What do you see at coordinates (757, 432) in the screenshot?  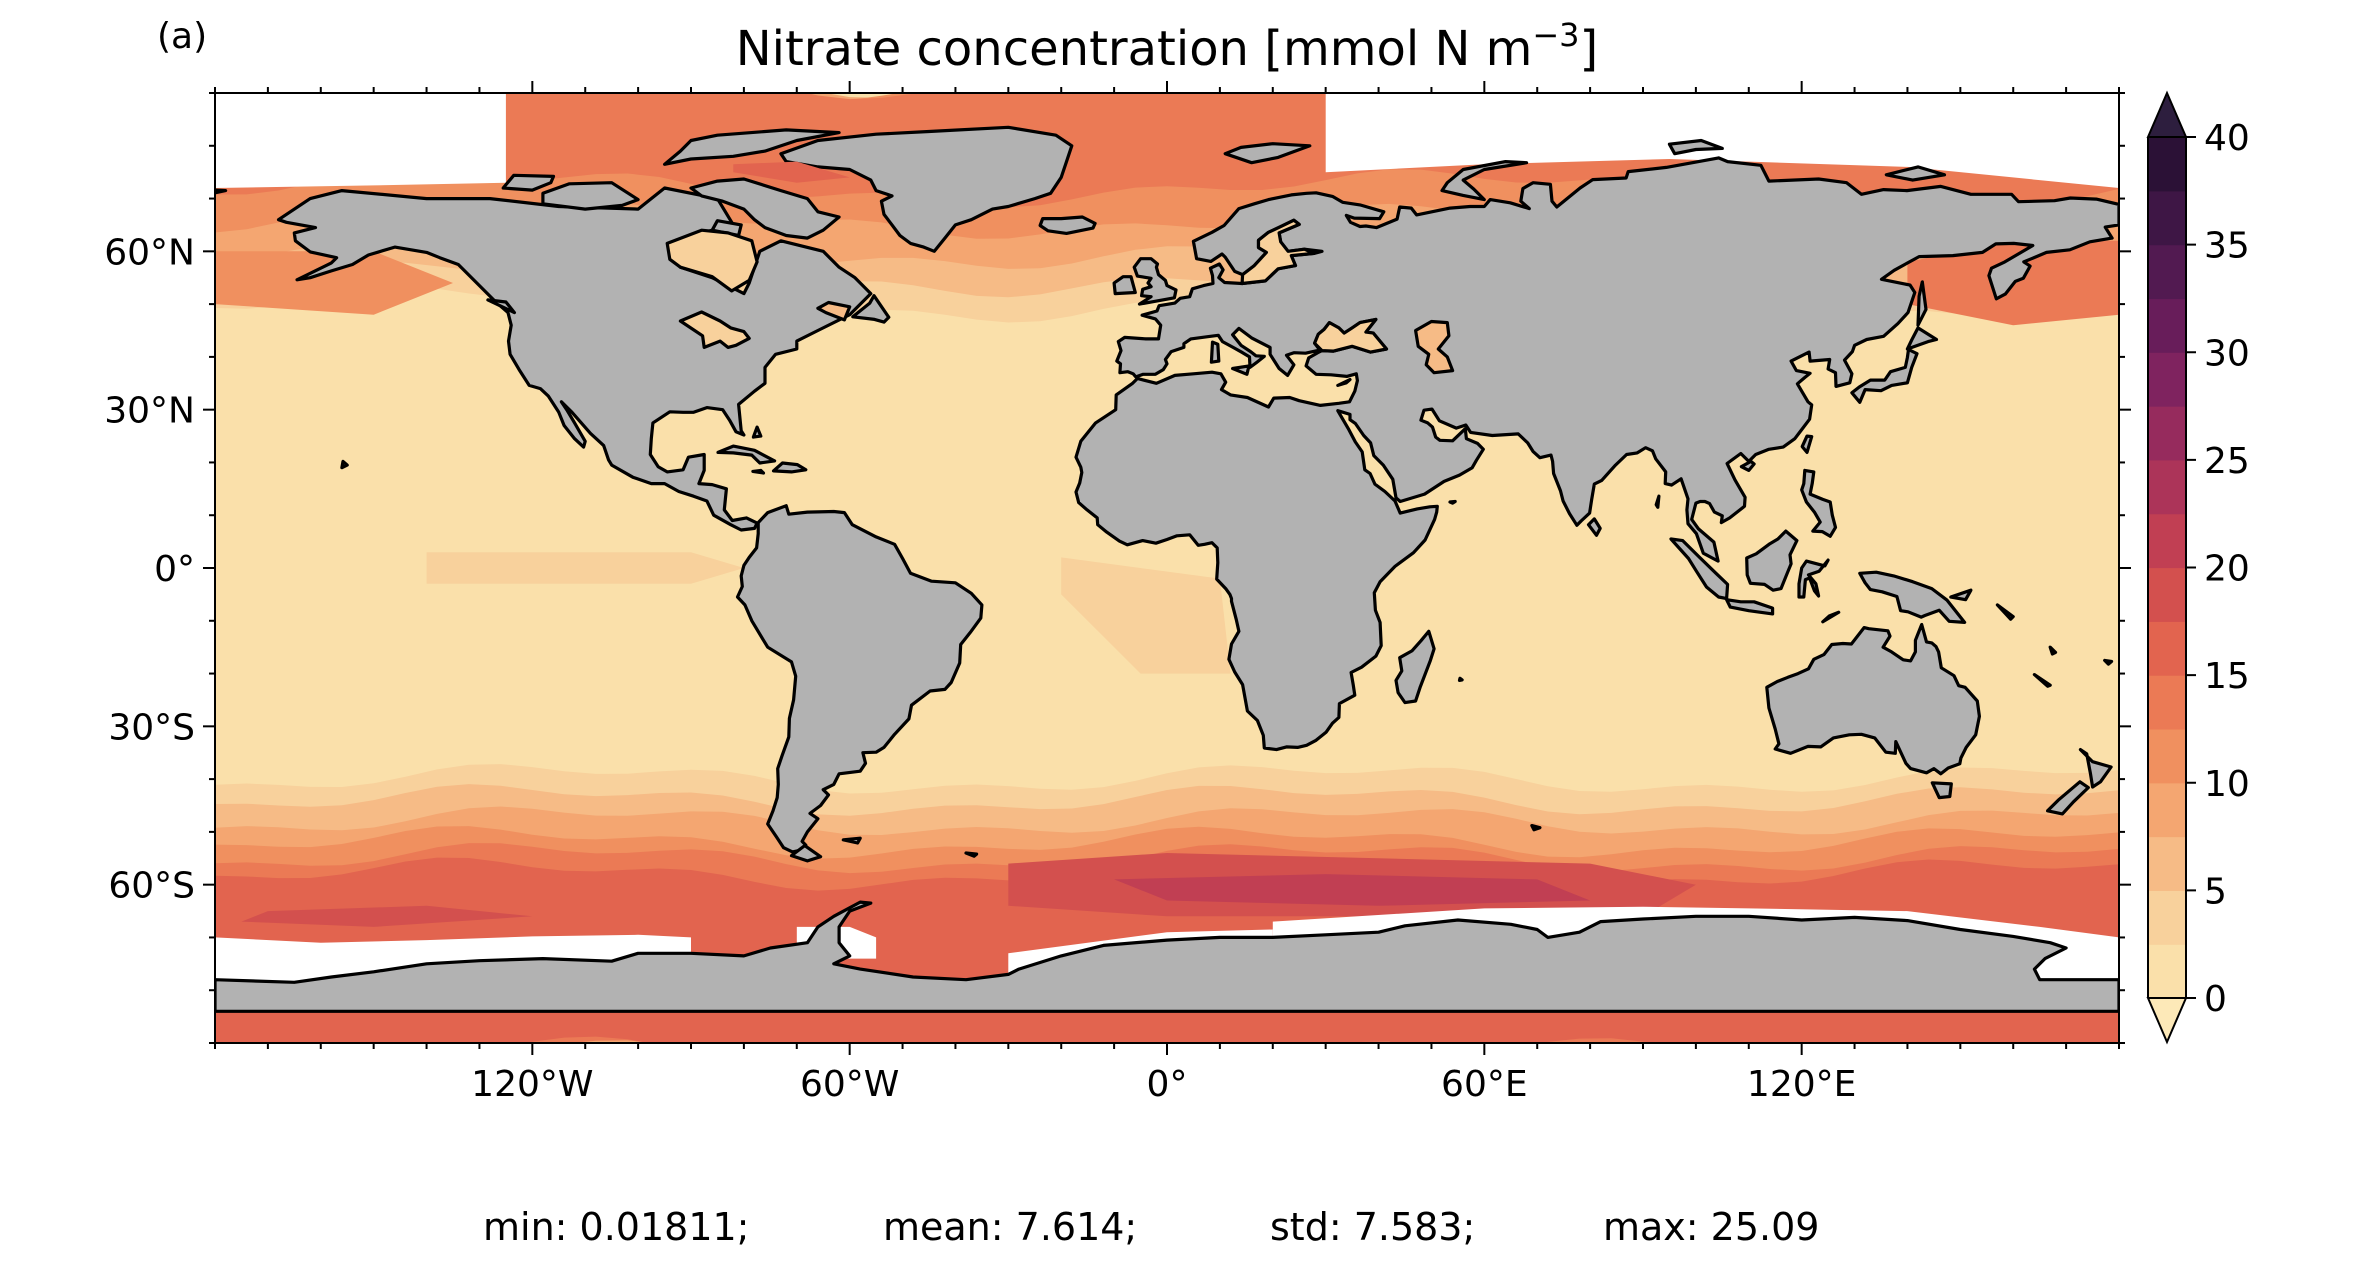 I see `land-bahamas` at bounding box center [757, 432].